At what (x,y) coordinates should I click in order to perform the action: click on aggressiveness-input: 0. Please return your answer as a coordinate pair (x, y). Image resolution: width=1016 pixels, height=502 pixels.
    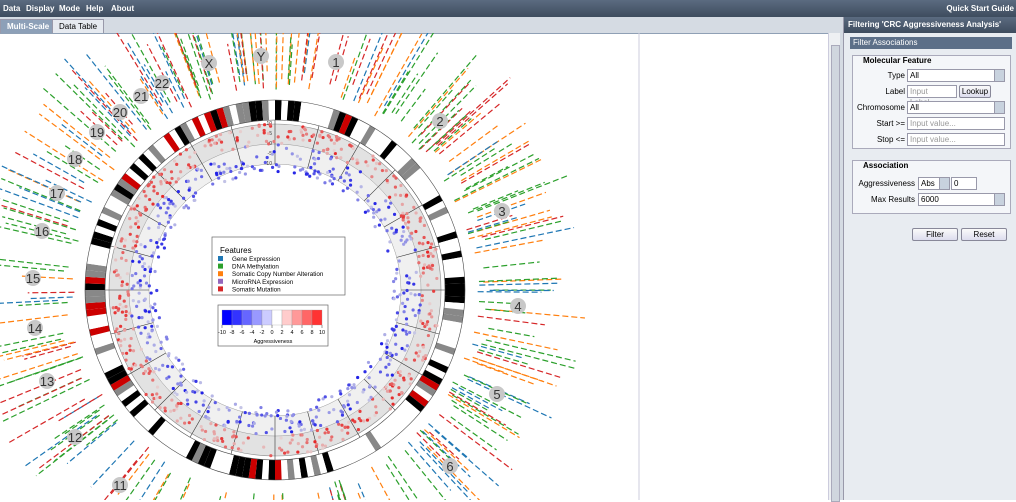
    Looking at the image, I should click on (964, 183).